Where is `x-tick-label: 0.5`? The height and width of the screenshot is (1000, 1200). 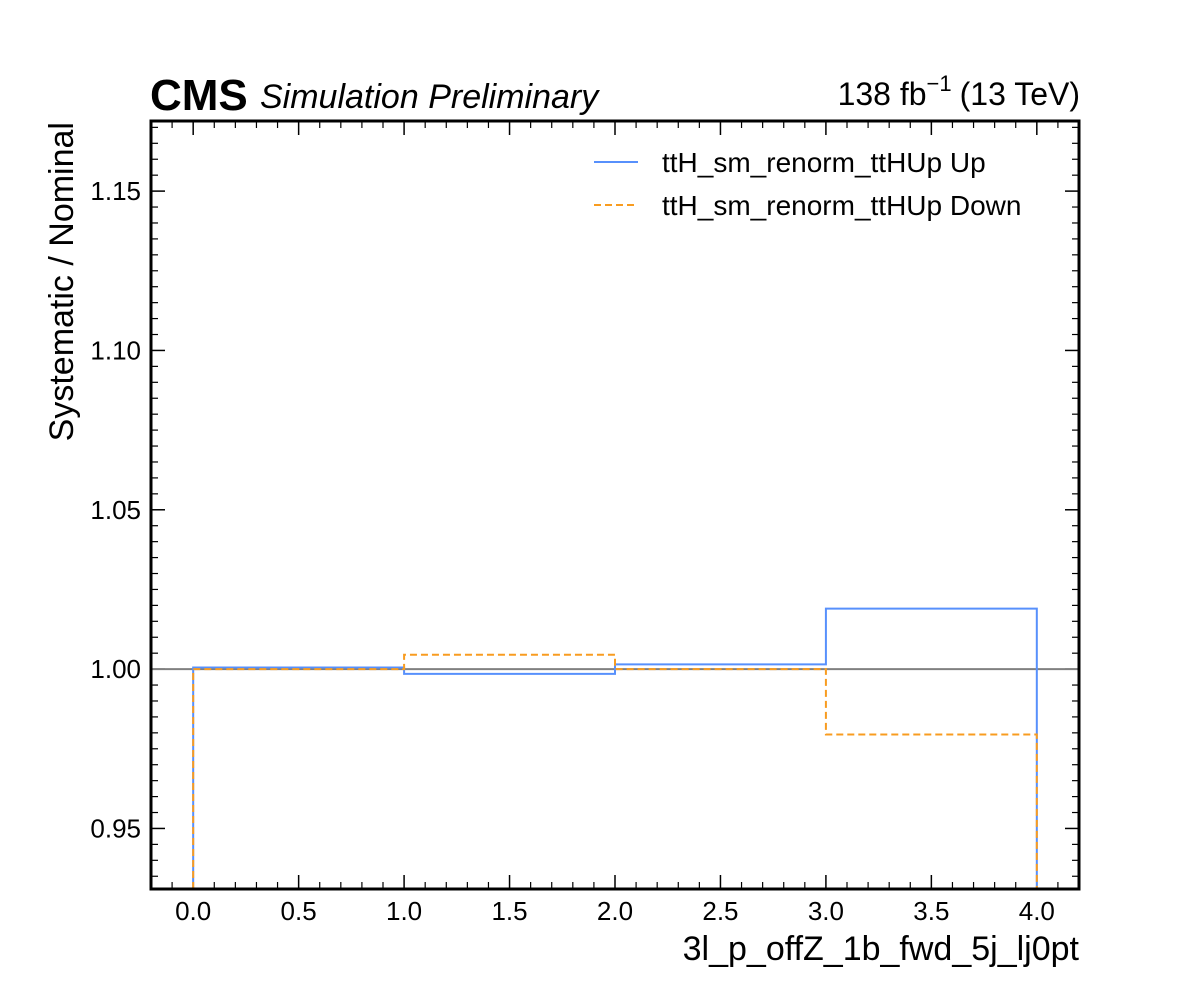 x-tick-label: 0.5 is located at coordinates (299, 911).